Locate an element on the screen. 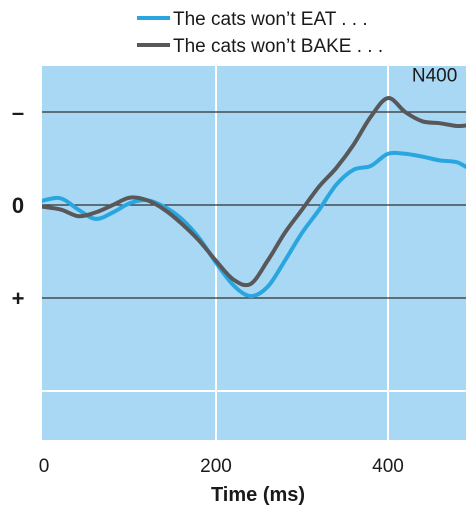  y-axis-ticks: – 0 + is located at coordinates (18, 205).